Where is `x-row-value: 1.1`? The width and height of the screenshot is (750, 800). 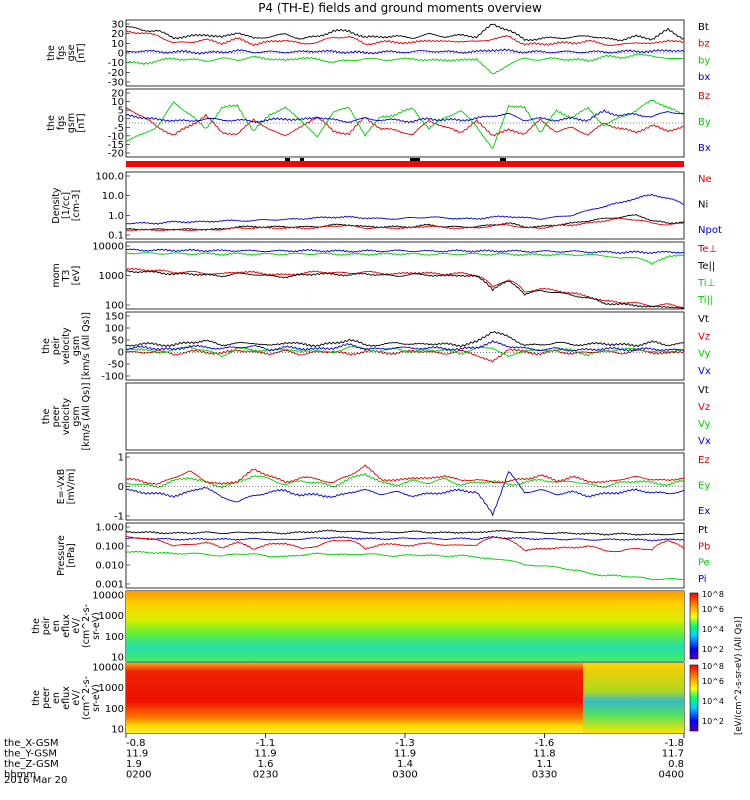
x-row-value: 1.1 is located at coordinates (545, 764).